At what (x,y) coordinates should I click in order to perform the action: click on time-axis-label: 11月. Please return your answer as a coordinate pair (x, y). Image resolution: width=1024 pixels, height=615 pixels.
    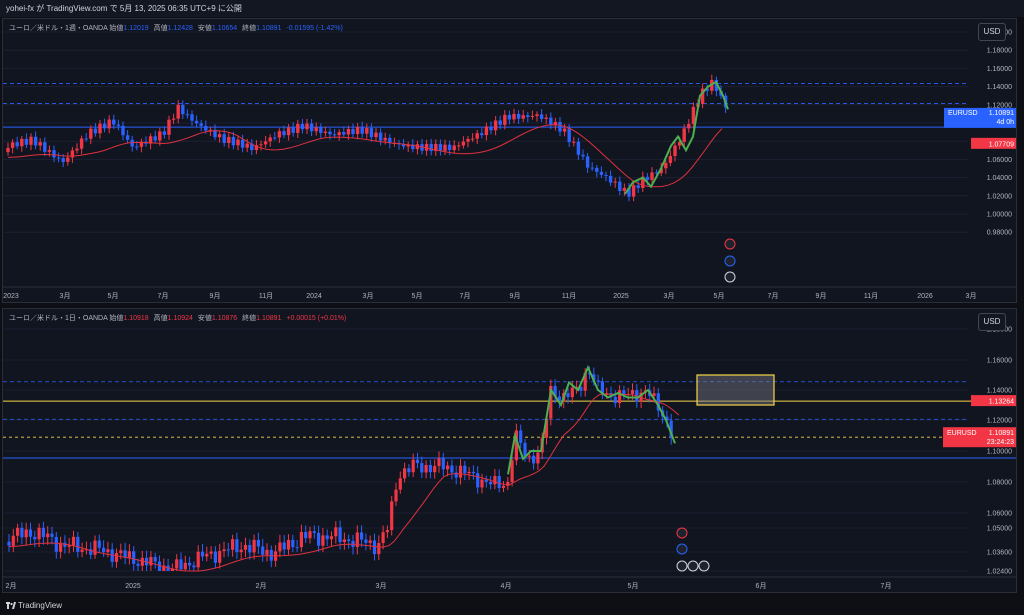
    Looking at the image, I should click on (569, 296).